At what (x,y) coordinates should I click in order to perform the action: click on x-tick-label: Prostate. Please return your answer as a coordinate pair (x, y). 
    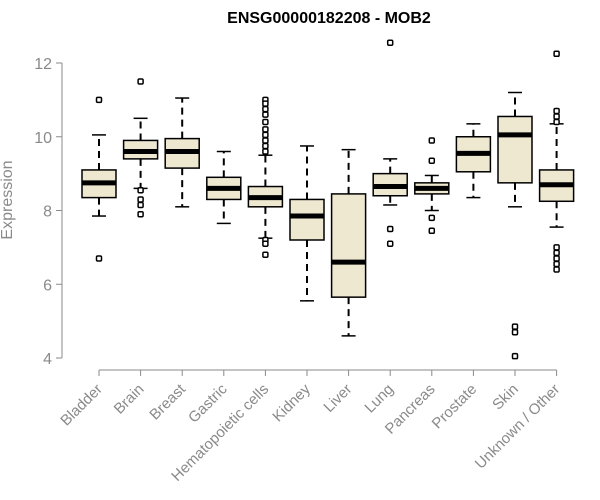
    Looking at the image, I should click on (455, 407).